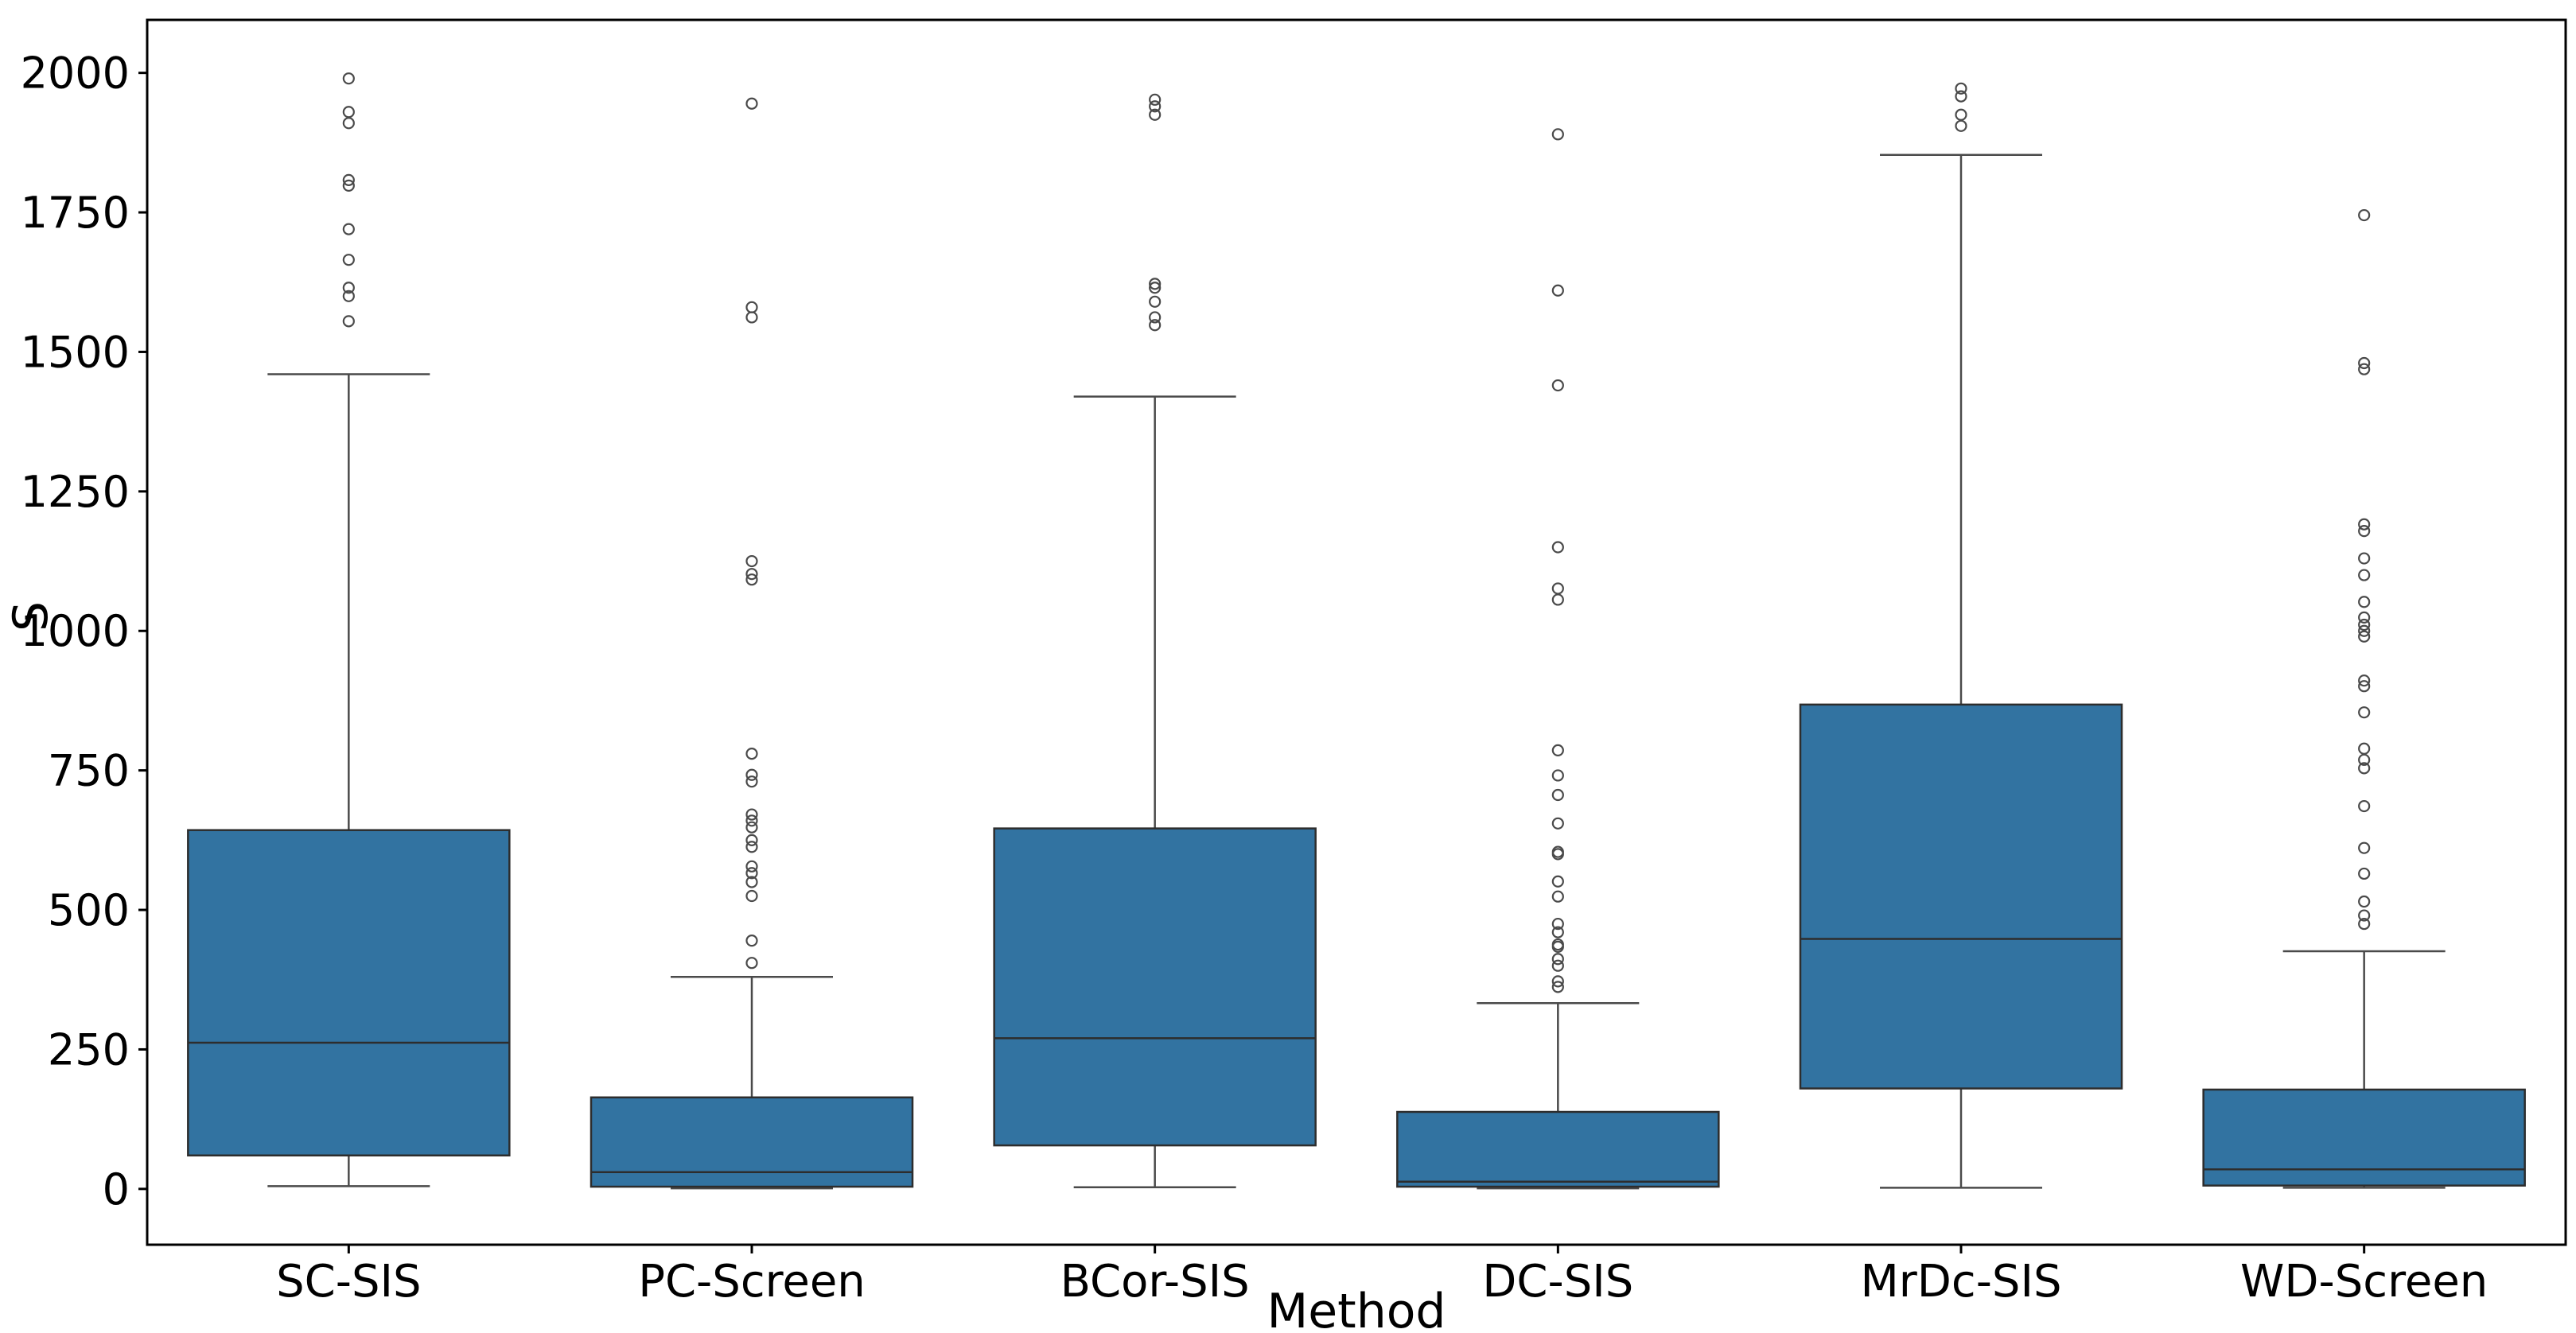 This screenshot has height=1333, width=2576. Describe the element at coordinates (1558, 1282) in the screenshot. I see `x-tick-label: DC-SIS` at that location.